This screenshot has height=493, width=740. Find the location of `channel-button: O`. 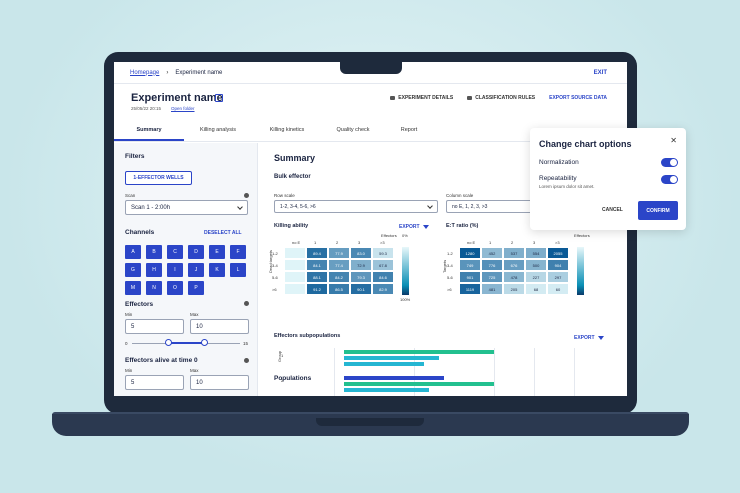

channel-button: O is located at coordinates (175, 288).